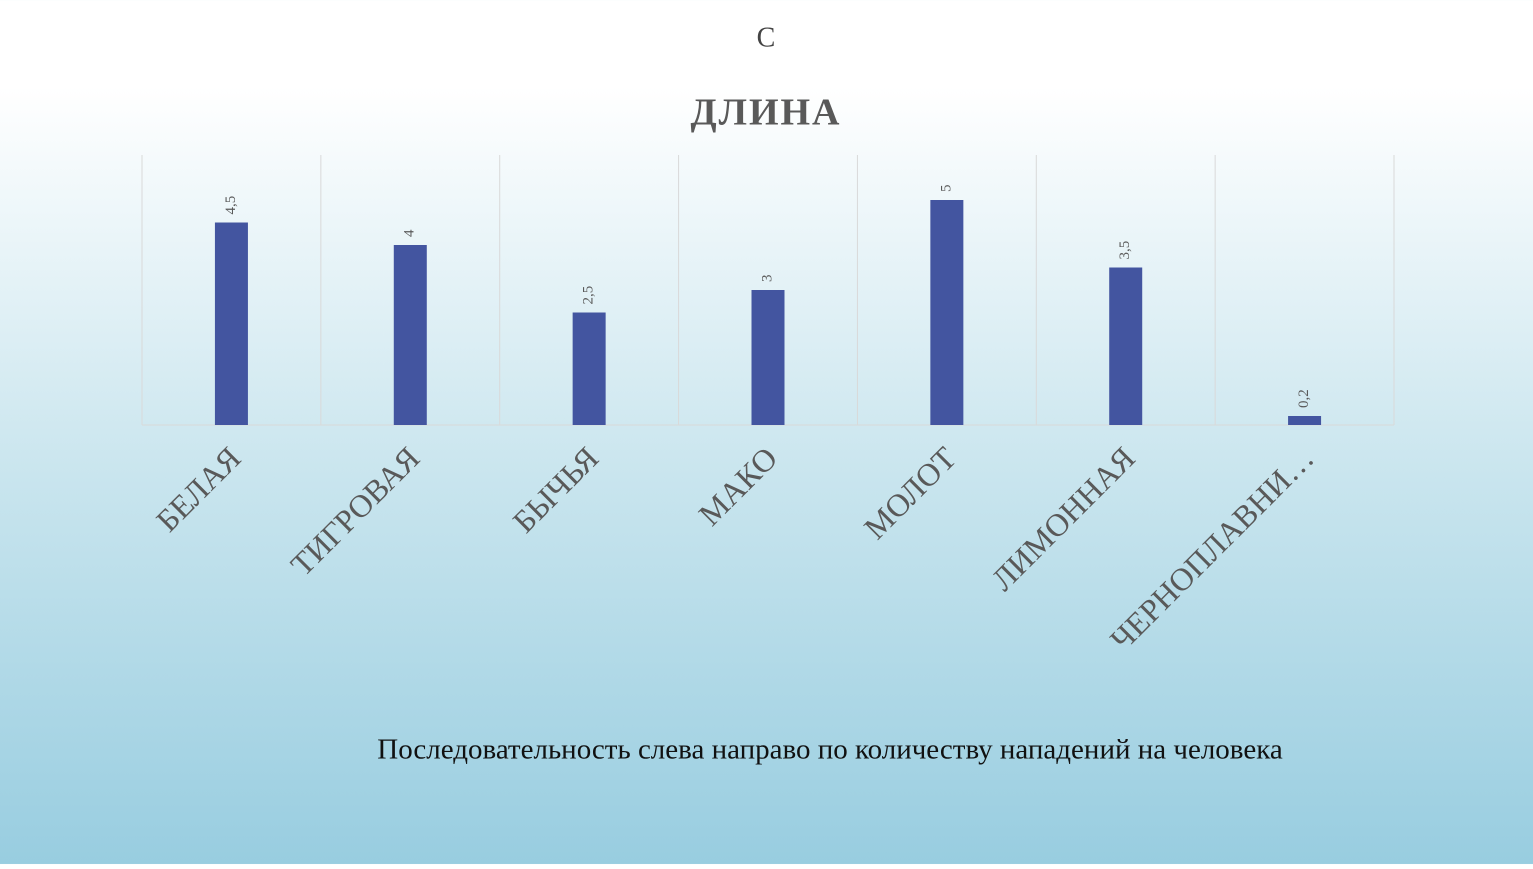 Image resolution: width=1533 pixels, height=869 pixels. What do you see at coordinates (767, 279) in the screenshot?
I see `value-label: 3` at bounding box center [767, 279].